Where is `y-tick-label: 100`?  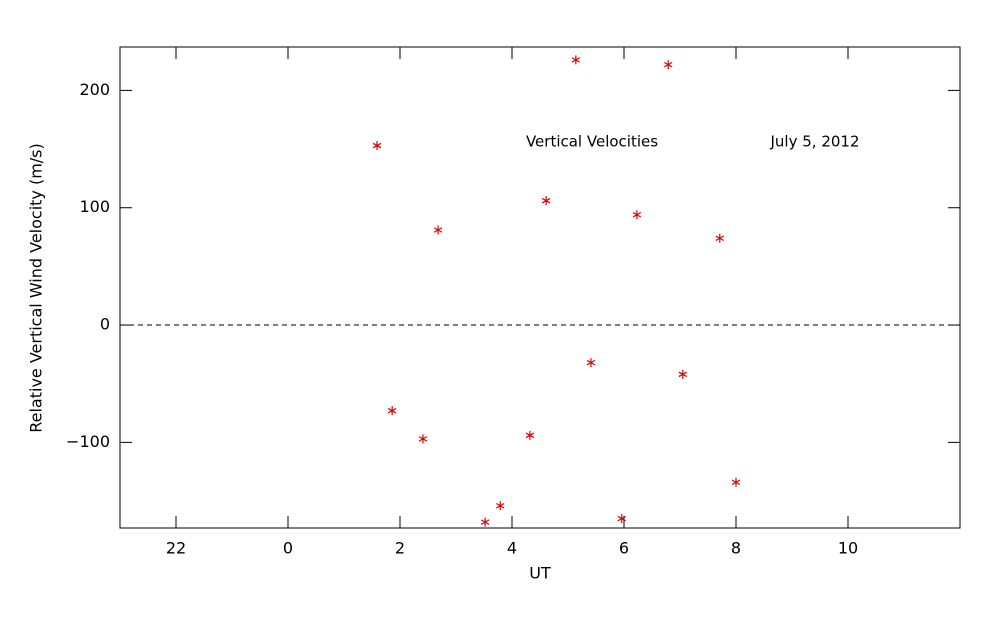 y-tick-label: 100 is located at coordinates (94, 206).